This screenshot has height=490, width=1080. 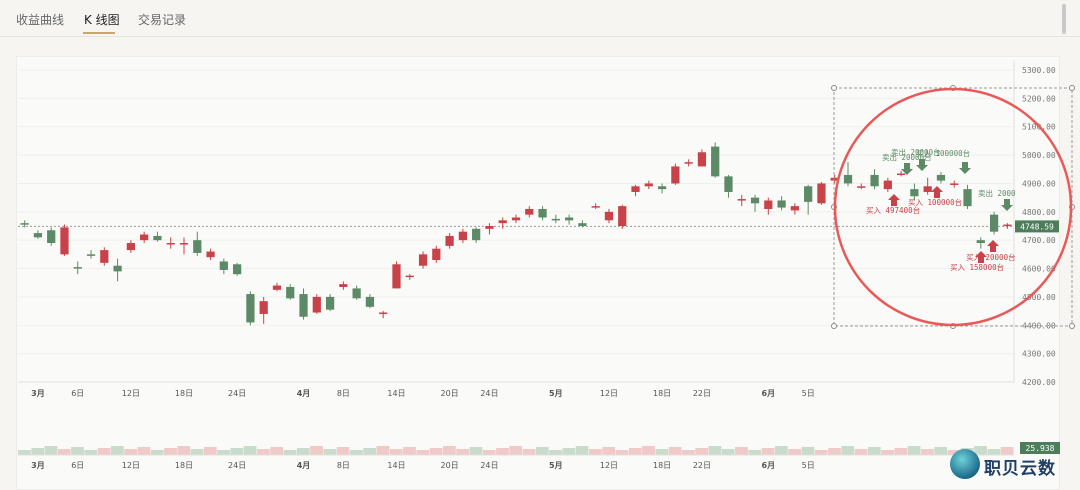 I want to click on volume-x-tick-label: 6月, so click(x=769, y=465).